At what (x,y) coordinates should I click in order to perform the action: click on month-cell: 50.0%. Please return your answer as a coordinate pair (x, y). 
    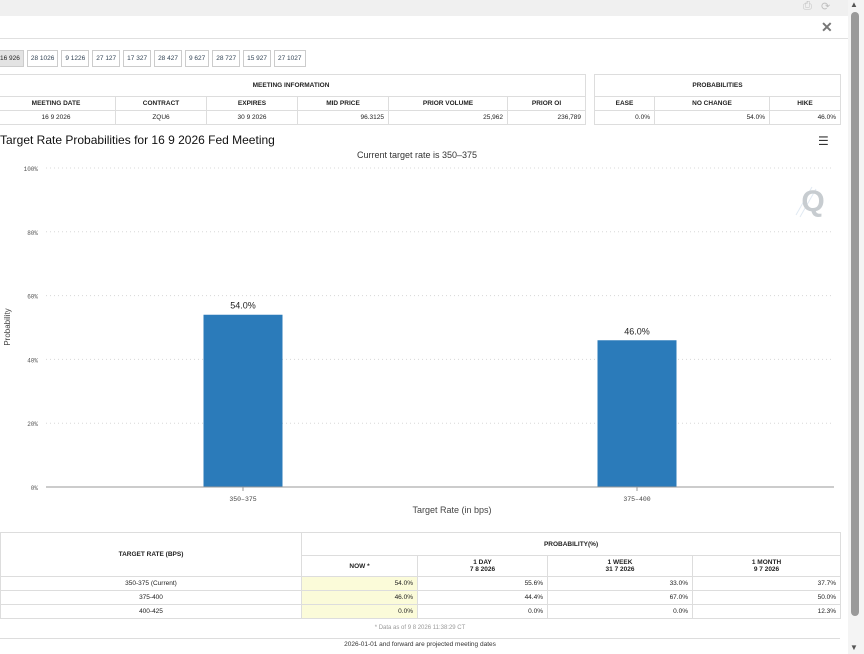
    Looking at the image, I should click on (766, 597).